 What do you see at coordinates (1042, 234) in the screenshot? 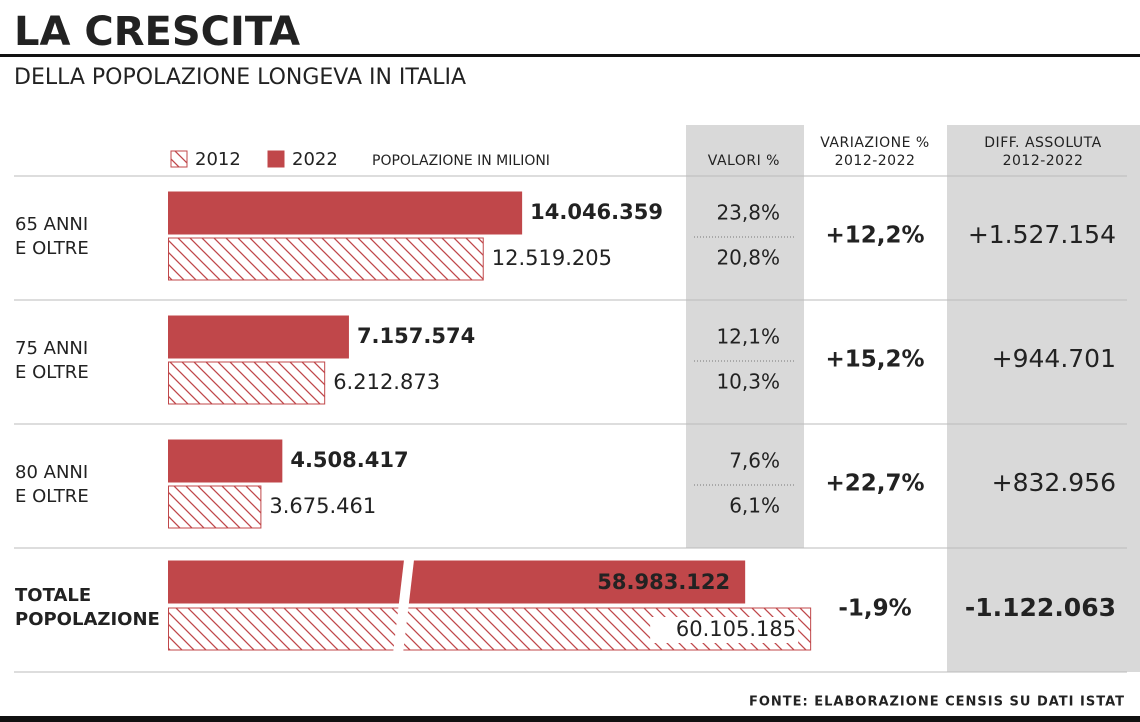
I see `diff-label: +1.527.154` at bounding box center [1042, 234].